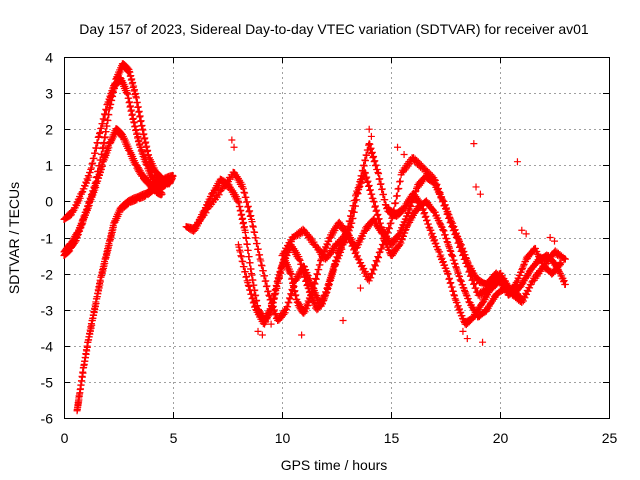  Describe the element at coordinates (47, 311) in the screenshot. I see `y-tick-label: -3` at that location.